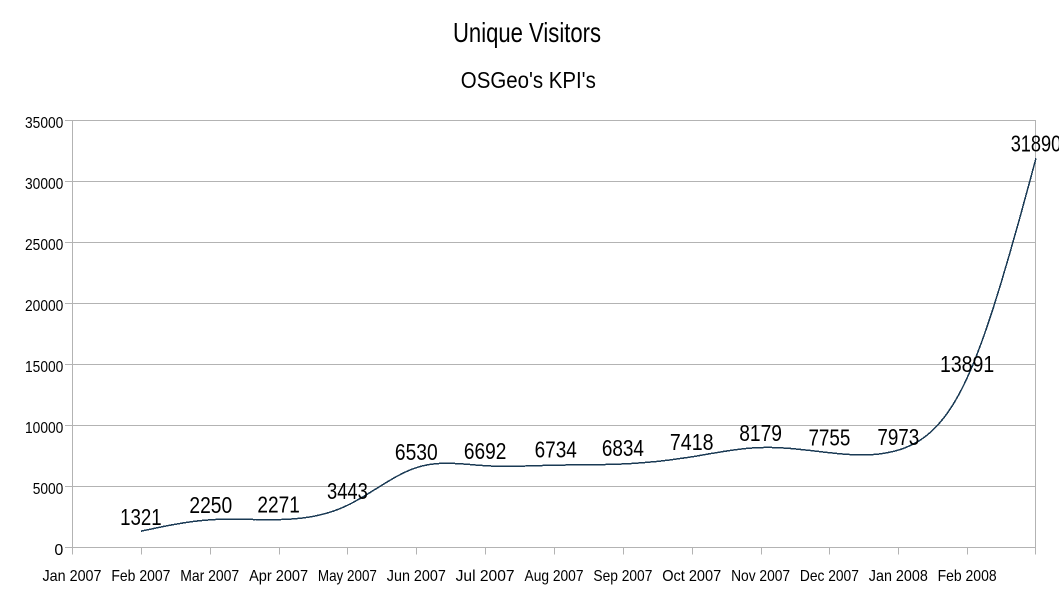 The height and width of the screenshot is (606, 1059). I want to click on svg-text: Mar 2007, so click(209, 576).